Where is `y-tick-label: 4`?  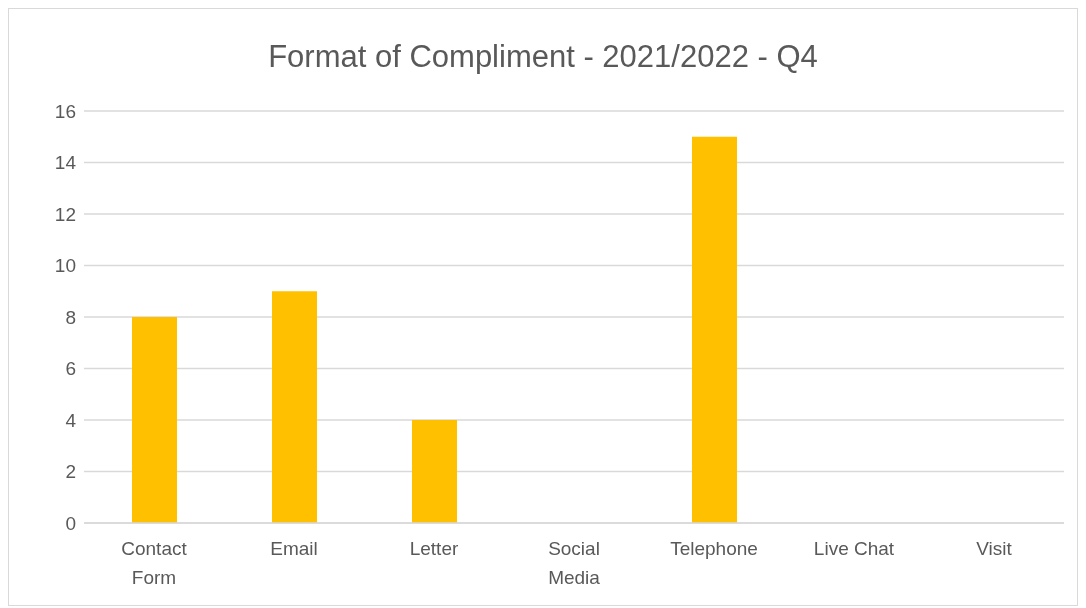
y-tick-label: 4 is located at coordinates (71, 420).